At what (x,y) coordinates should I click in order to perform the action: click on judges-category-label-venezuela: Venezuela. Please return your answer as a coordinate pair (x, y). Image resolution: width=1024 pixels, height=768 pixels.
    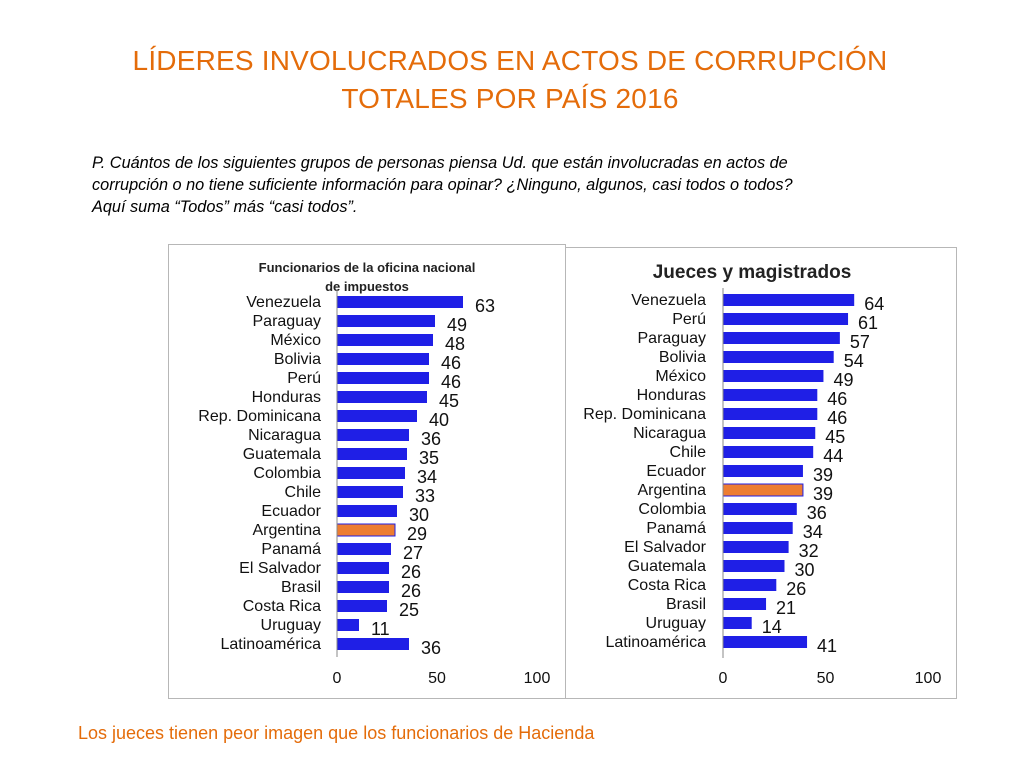
    Looking at the image, I should click on (668, 300).